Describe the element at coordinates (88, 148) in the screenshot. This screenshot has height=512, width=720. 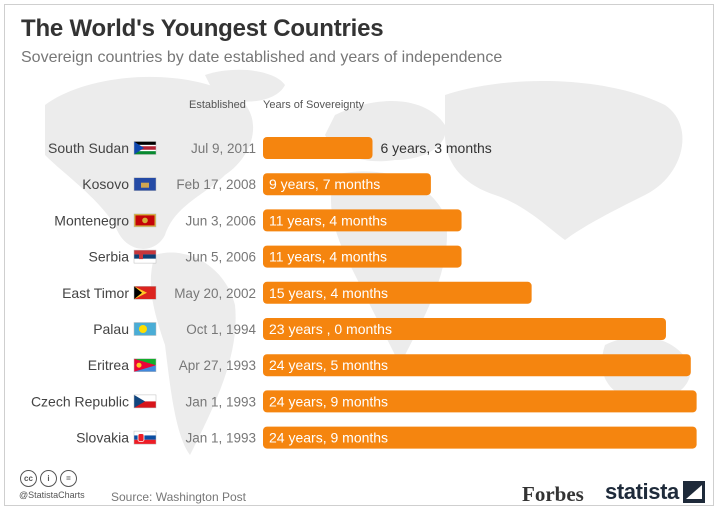
I see `country-label: South Sudan` at that location.